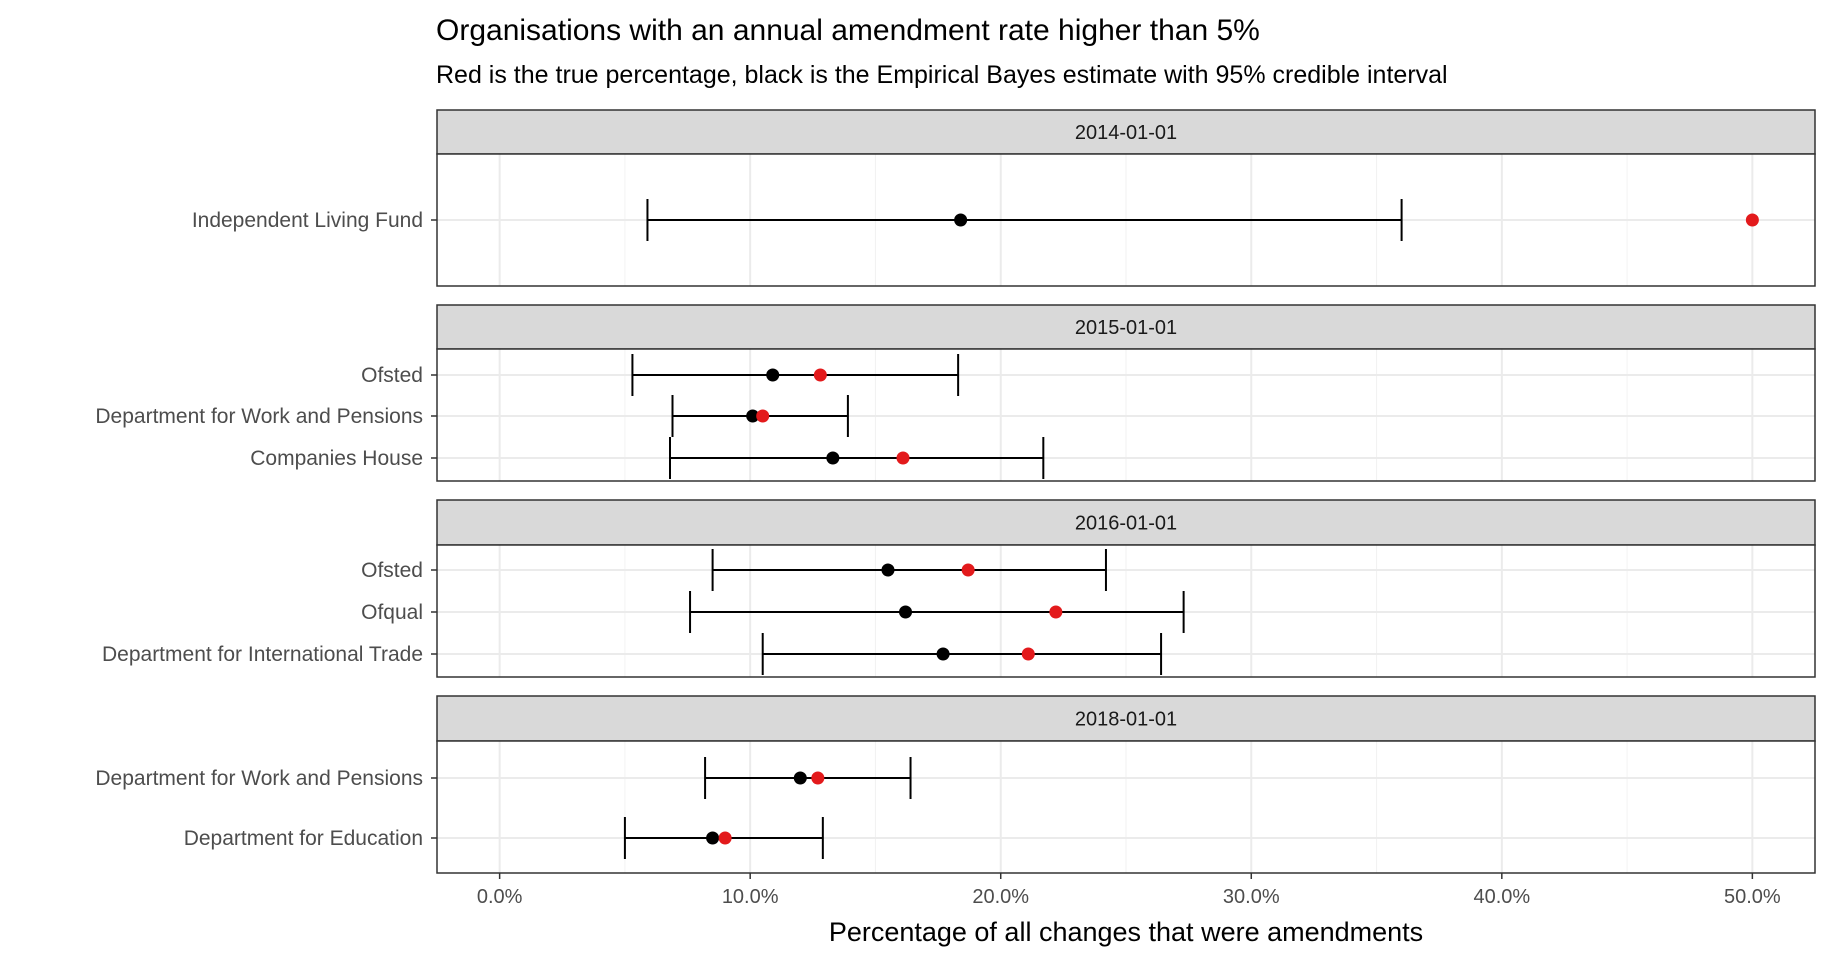 Image resolution: width=1824 pixels, height=960 pixels. What do you see at coordinates (1000, 897) in the screenshot?
I see `x-tick-label: 20.0%` at bounding box center [1000, 897].